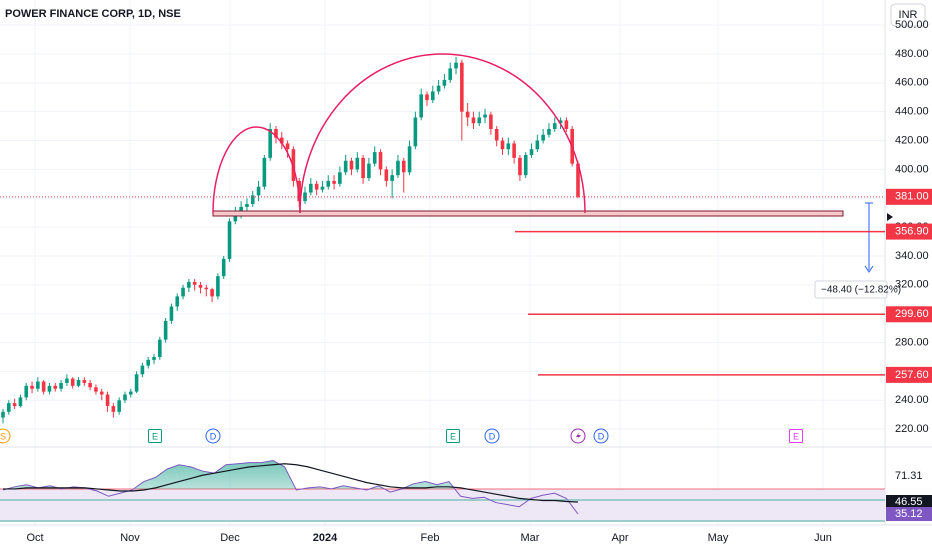 This screenshot has height=550, width=932. I want to click on y-tick-label: 340.00, so click(912, 256).